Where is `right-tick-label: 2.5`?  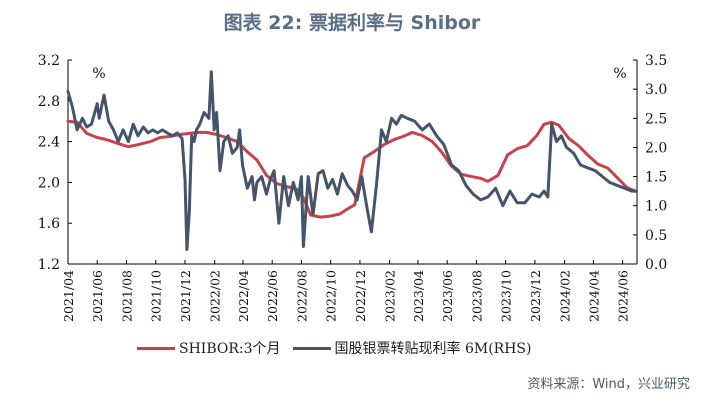 right-tick-label: 2.5 is located at coordinates (656, 119).